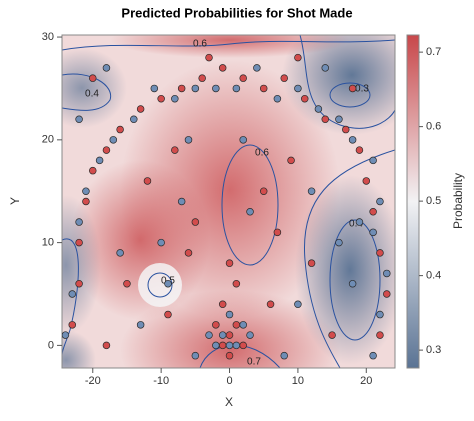 This screenshot has width=474, height=421. I want to click on y-tick-label: 0, so click(51, 345).